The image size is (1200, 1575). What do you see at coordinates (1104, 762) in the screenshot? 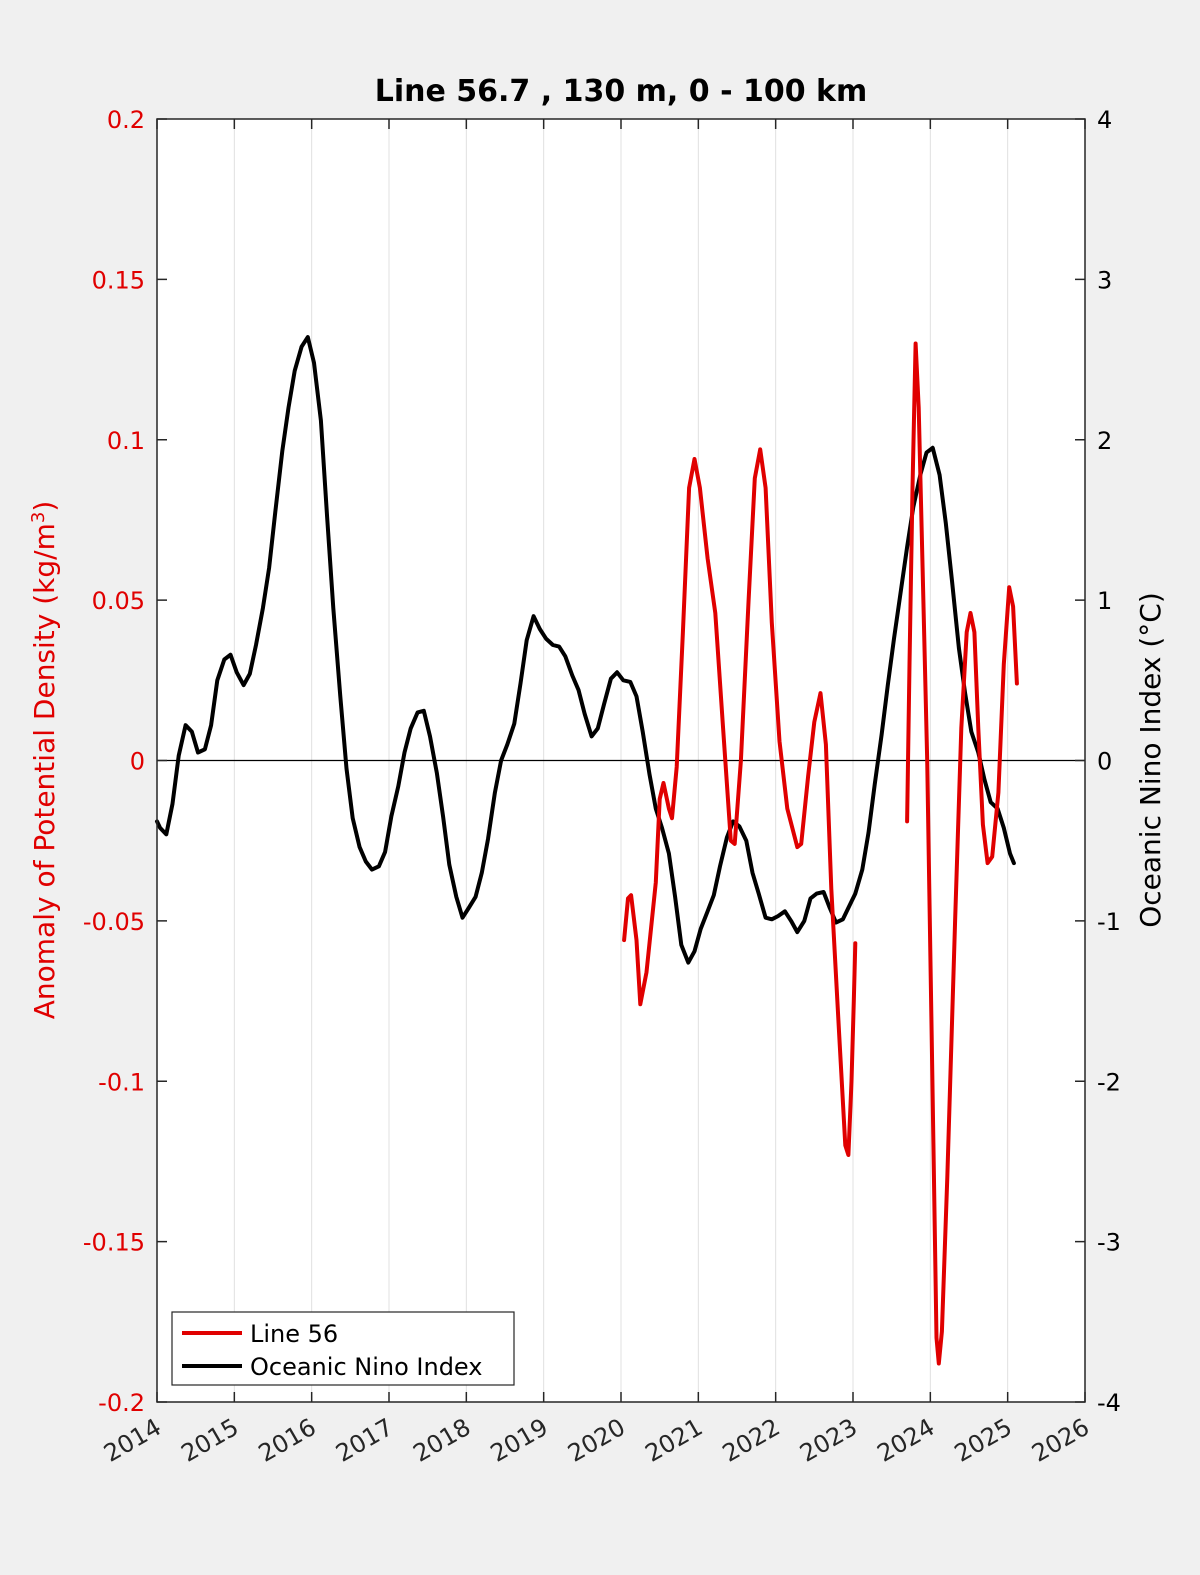
I see `y-right-tick-label: 0` at bounding box center [1104, 762].